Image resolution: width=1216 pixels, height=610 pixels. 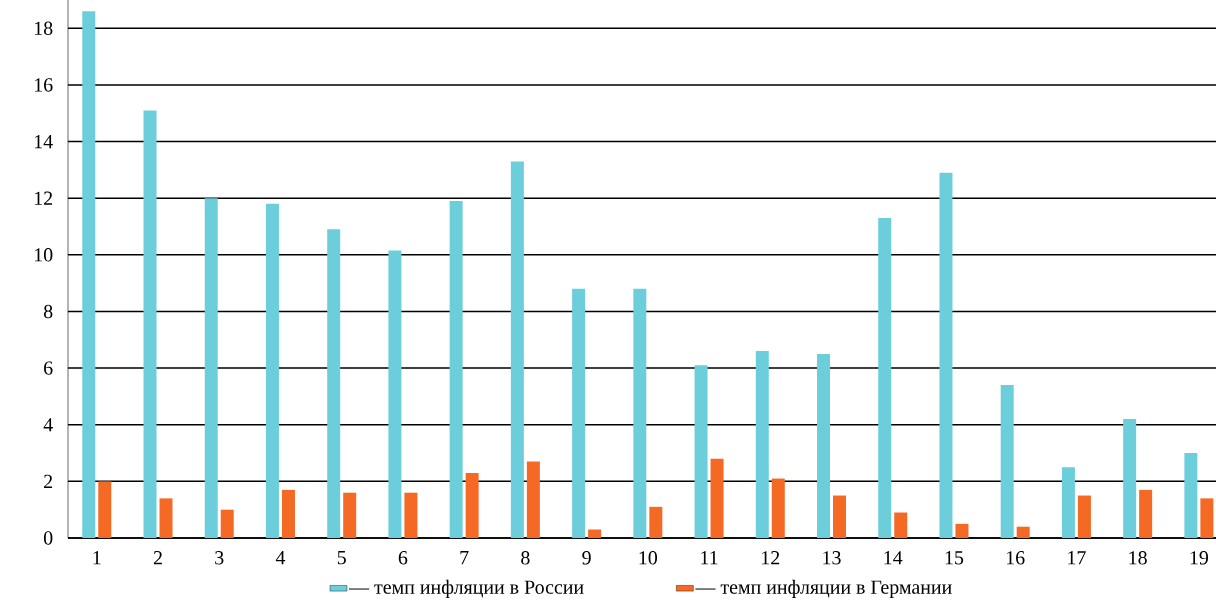 I want to click on y-tick-label: 16, so click(x=43, y=85).